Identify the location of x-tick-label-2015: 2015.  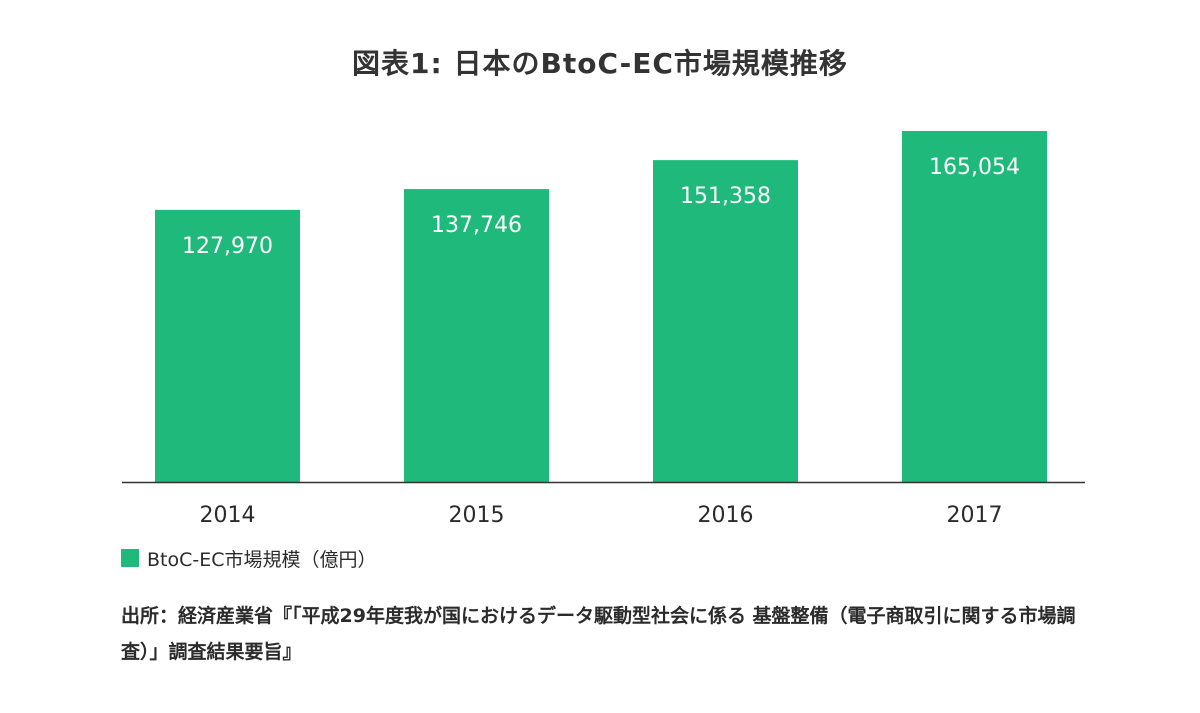
(477, 515).